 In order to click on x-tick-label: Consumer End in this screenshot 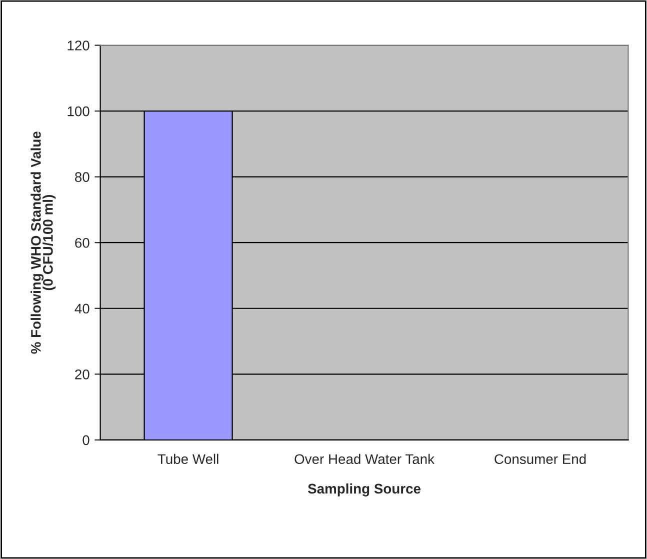, I will do `click(540, 459)`.